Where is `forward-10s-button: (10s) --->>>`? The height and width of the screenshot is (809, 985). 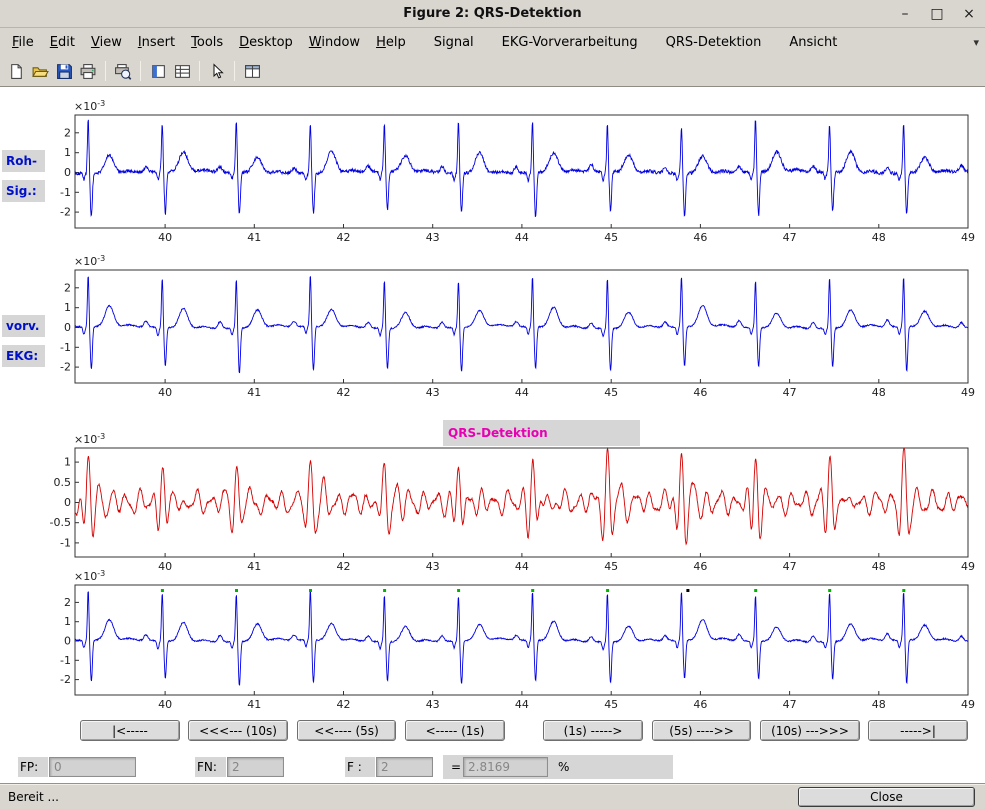 forward-10s-button: (10s) --->>> is located at coordinates (810, 730).